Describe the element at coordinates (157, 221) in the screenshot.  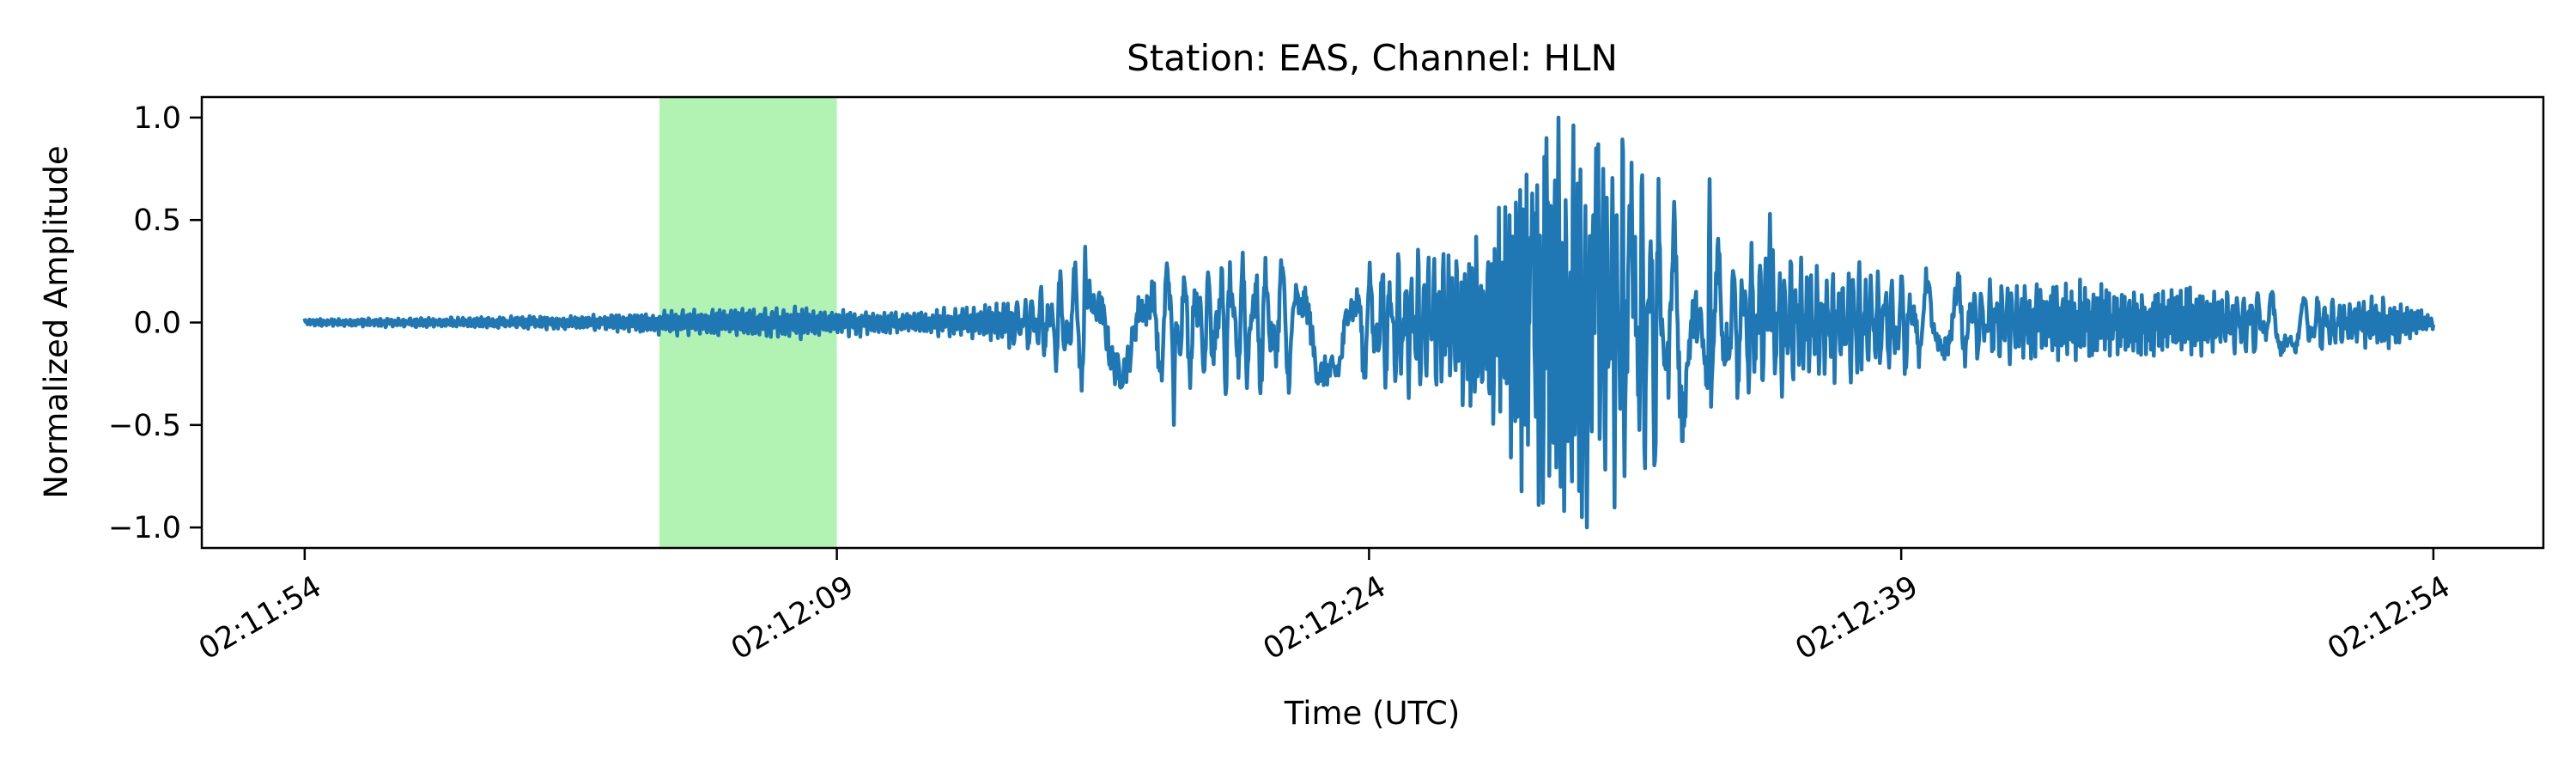
I see `y-tick-label: 0.5` at that location.